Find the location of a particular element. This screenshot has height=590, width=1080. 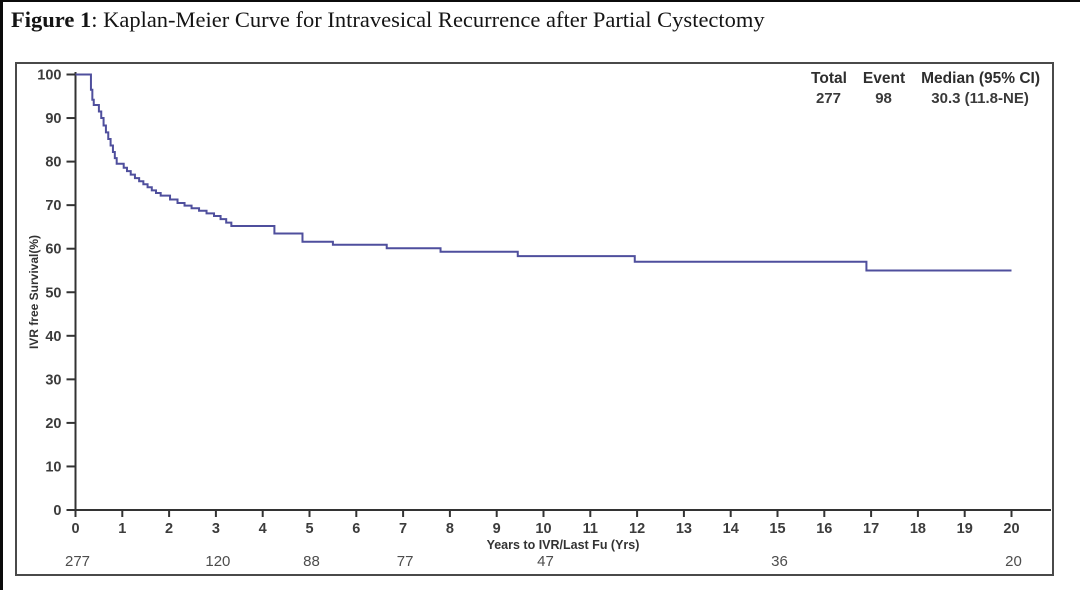

summary-value-median: 30.3 (11.8-NE) is located at coordinates (980, 98).